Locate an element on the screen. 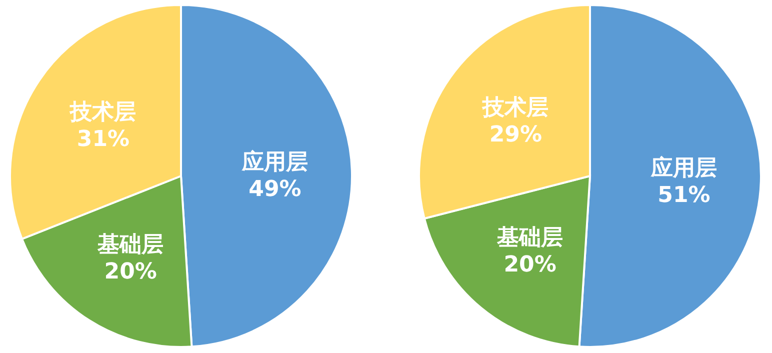 This screenshot has height=353, width=772. data-label: 51% is located at coordinates (684, 195).